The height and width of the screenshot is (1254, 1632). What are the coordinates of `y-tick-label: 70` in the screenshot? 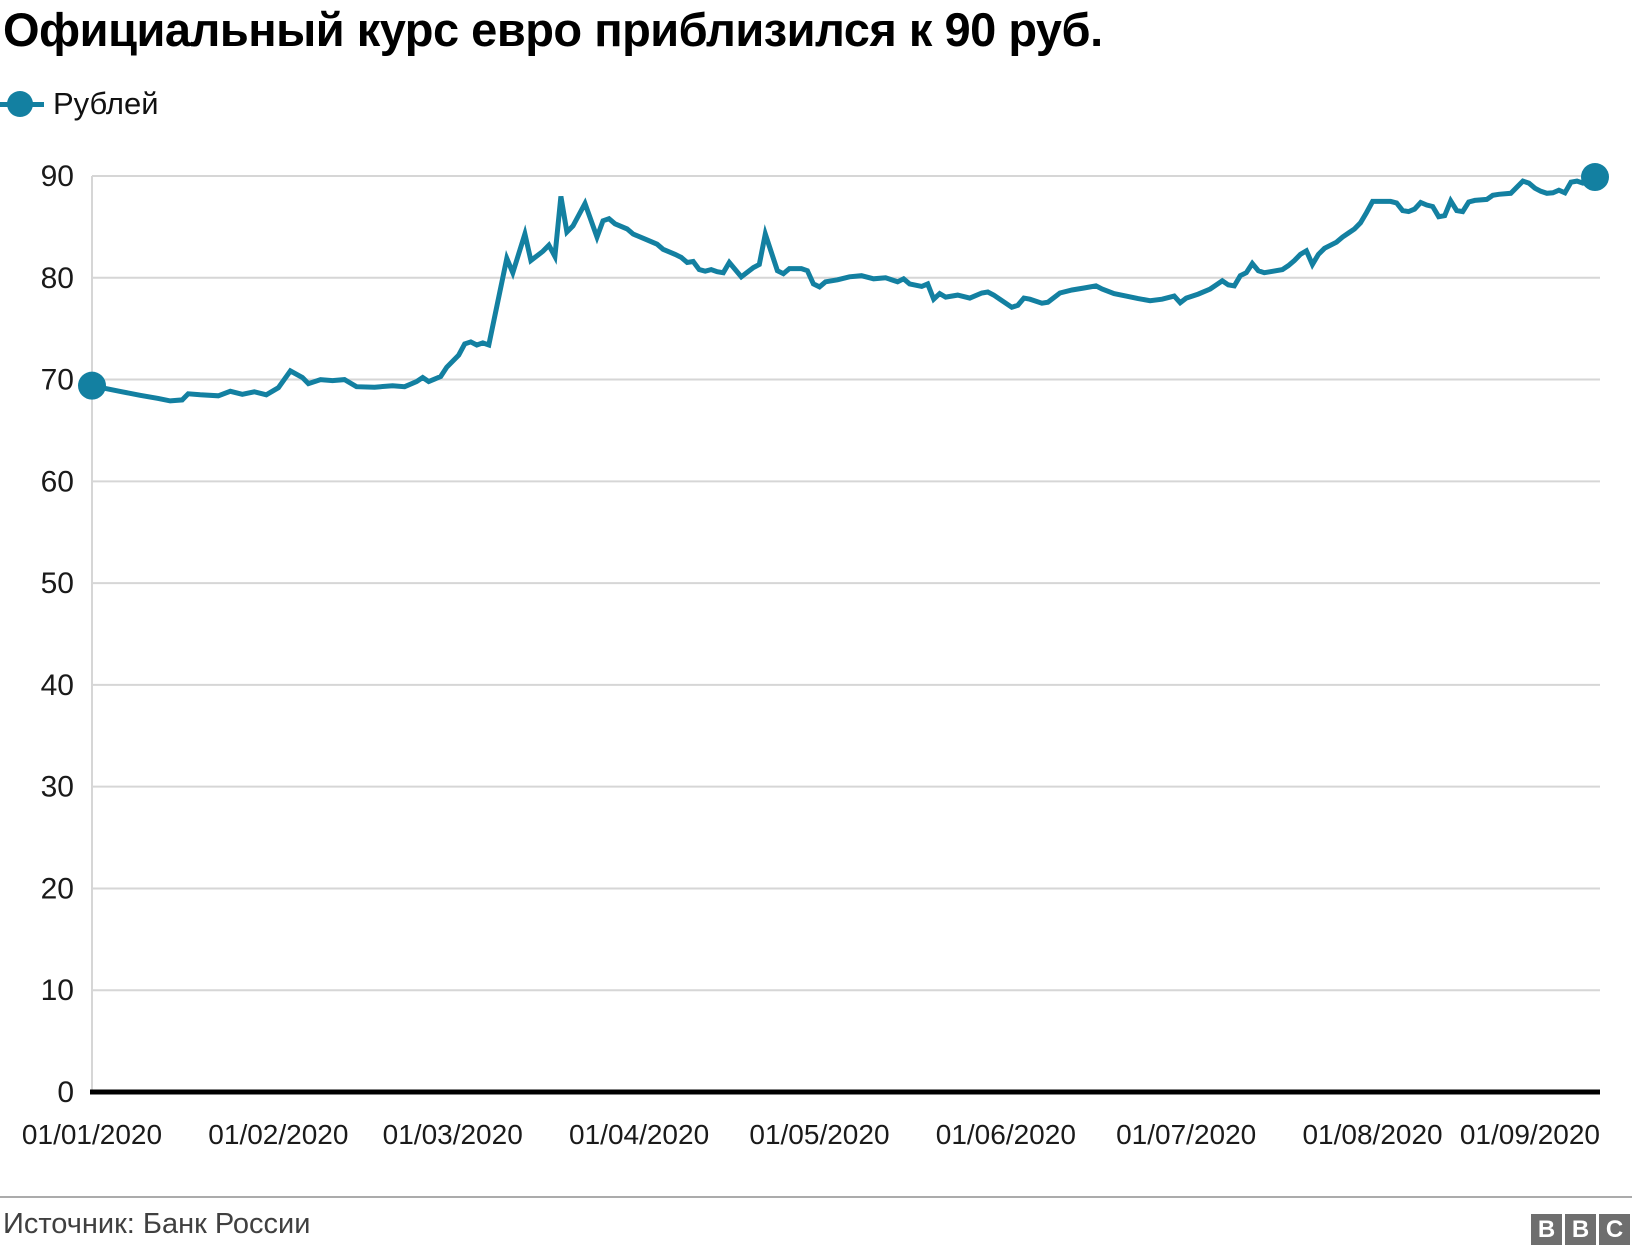 It's located at (57, 380).